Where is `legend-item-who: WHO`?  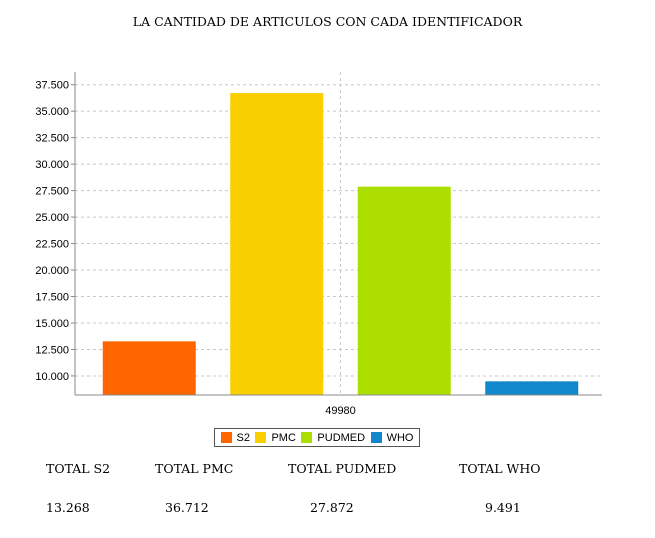
legend-item-who: WHO is located at coordinates (392, 437).